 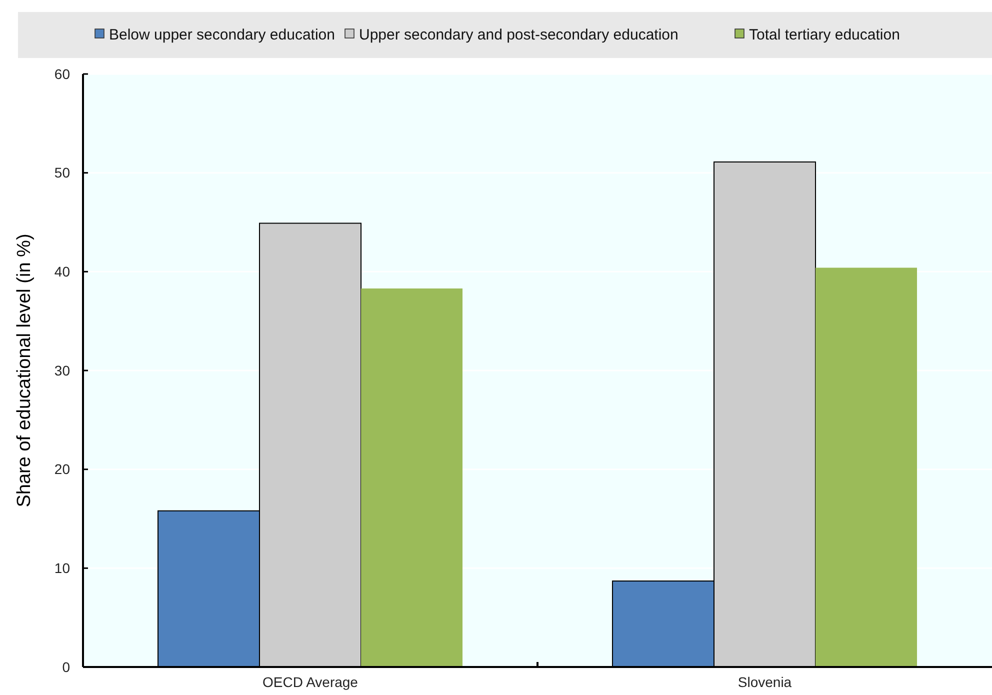 I want to click on y-tick-label: 30, so click(x=62, y=370).